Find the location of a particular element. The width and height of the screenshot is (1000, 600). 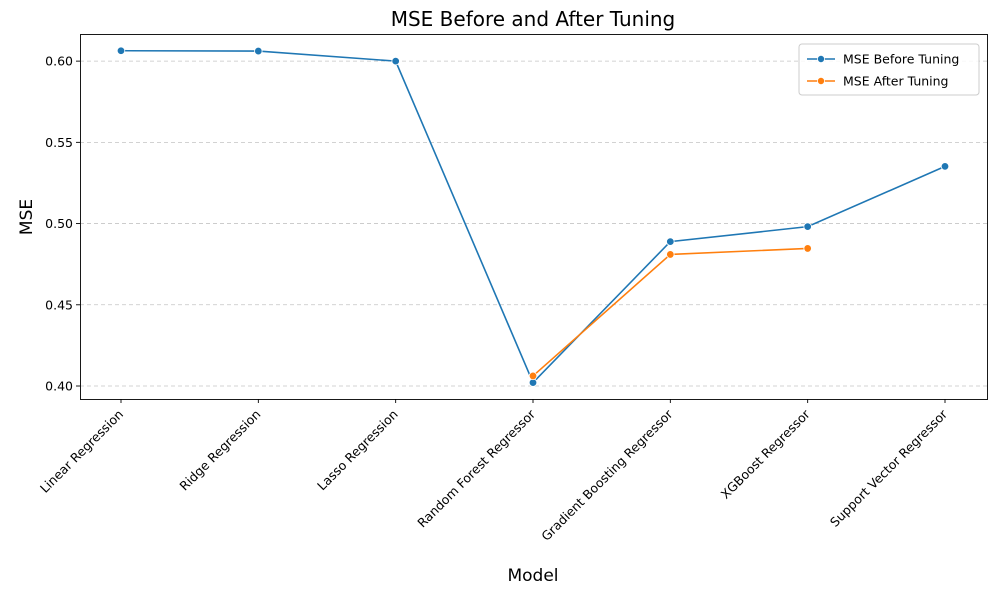

legend-label-before: MSE Before Tuning is located at coordinates (901, 59).